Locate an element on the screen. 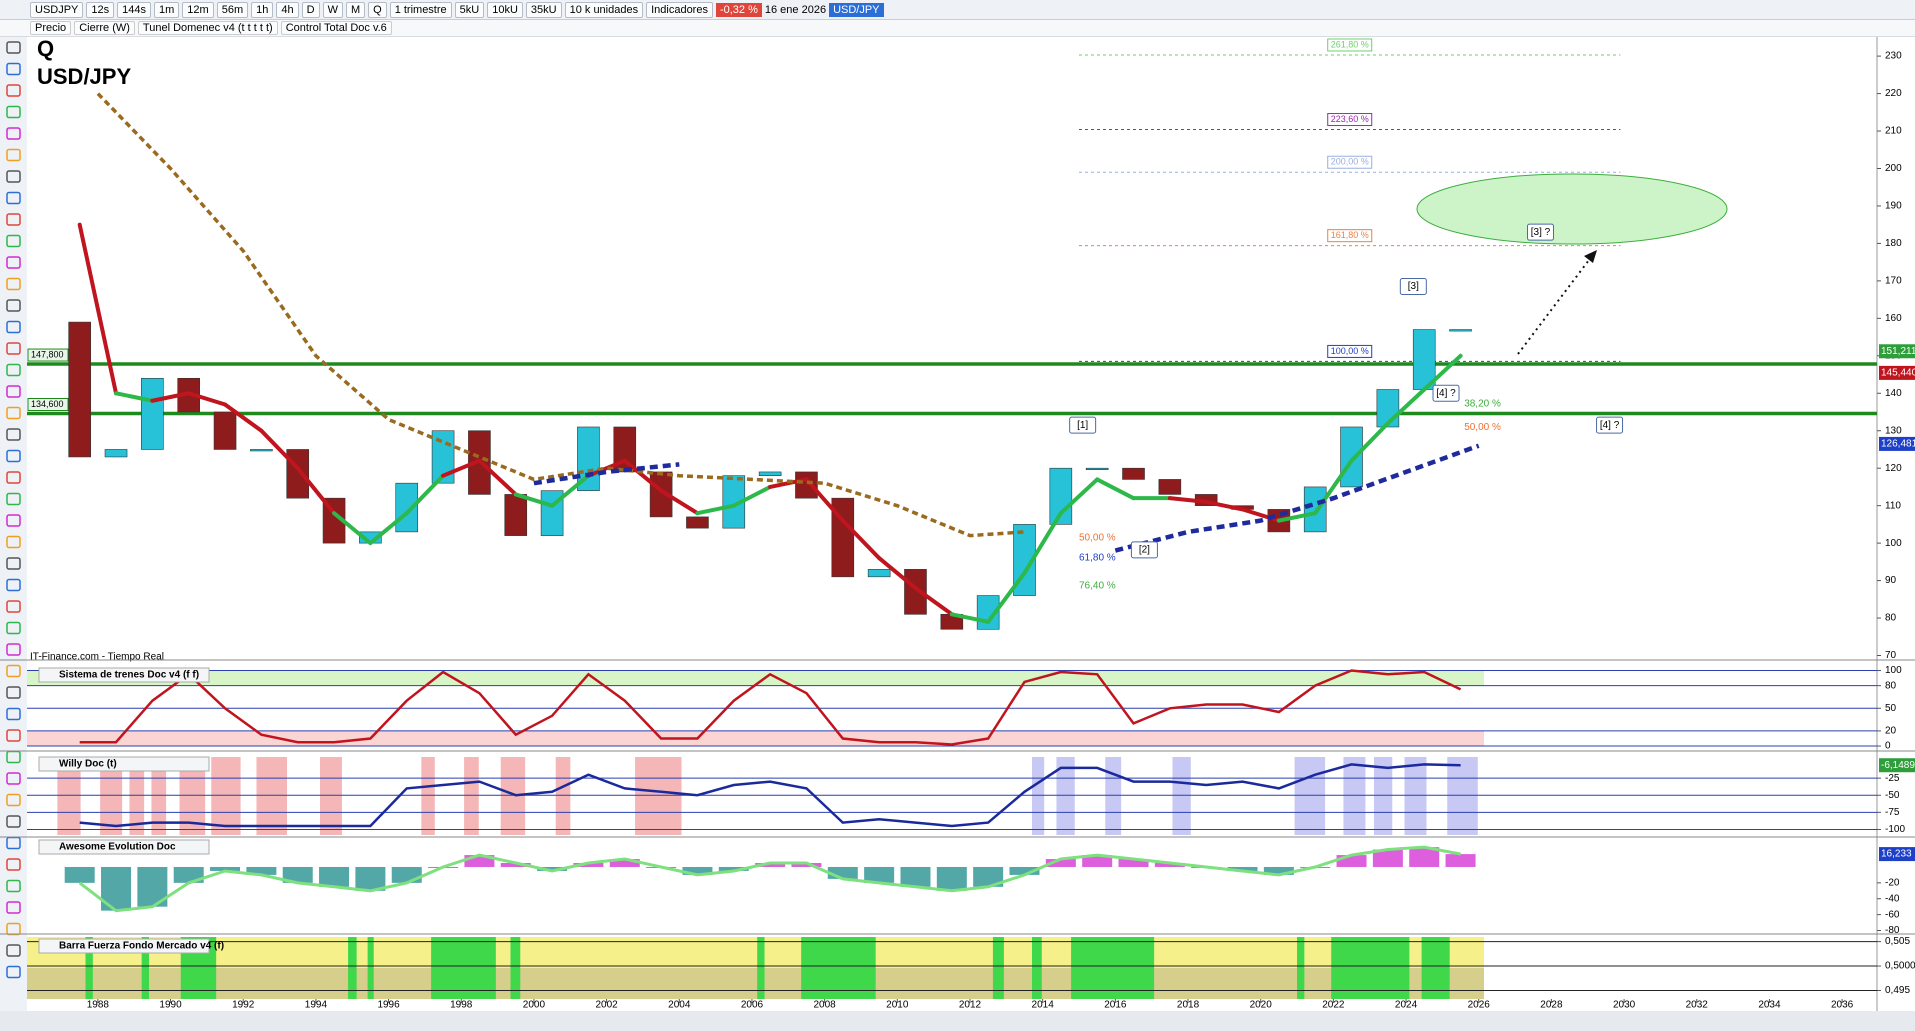 The image size is (1915, 1031). y-tick-label: 170 is located at coordinates (1893, 281).